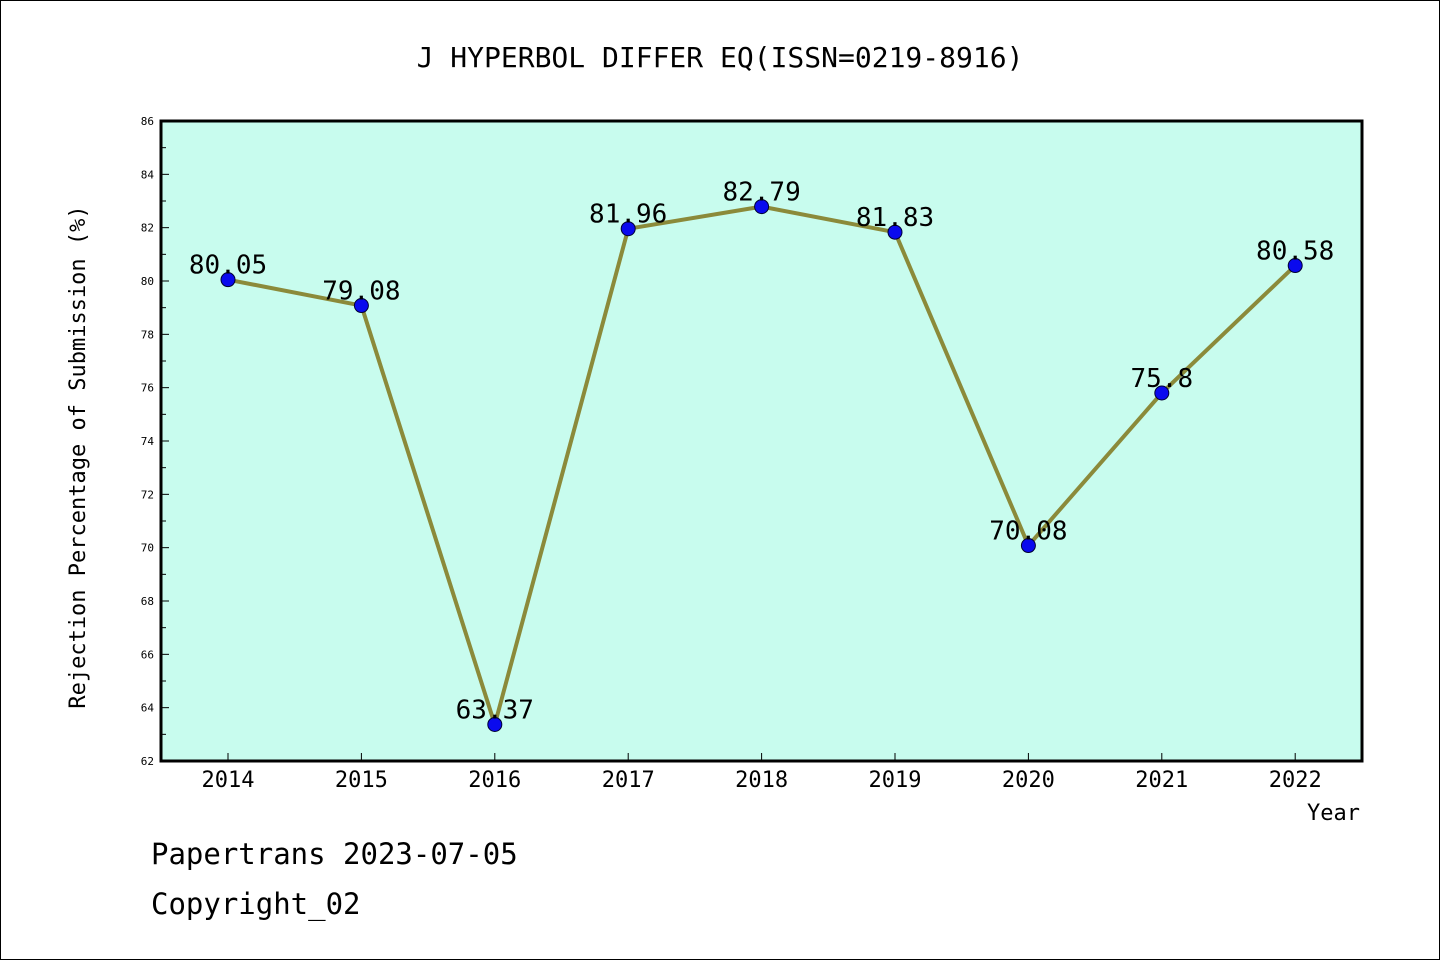 The image size is (1440, 960). I want to click on x-tick-label: 2019, so click(895, 780).